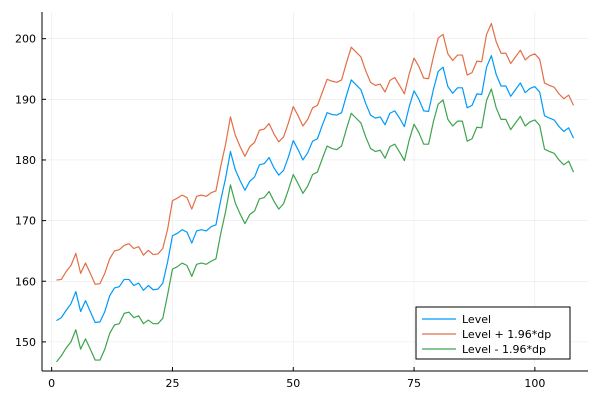 The height and width of the screenshot is (400, 600). I want to click on legend: Level Level + 1.96*dp Level - 1.96*dp, so click(493, 333).